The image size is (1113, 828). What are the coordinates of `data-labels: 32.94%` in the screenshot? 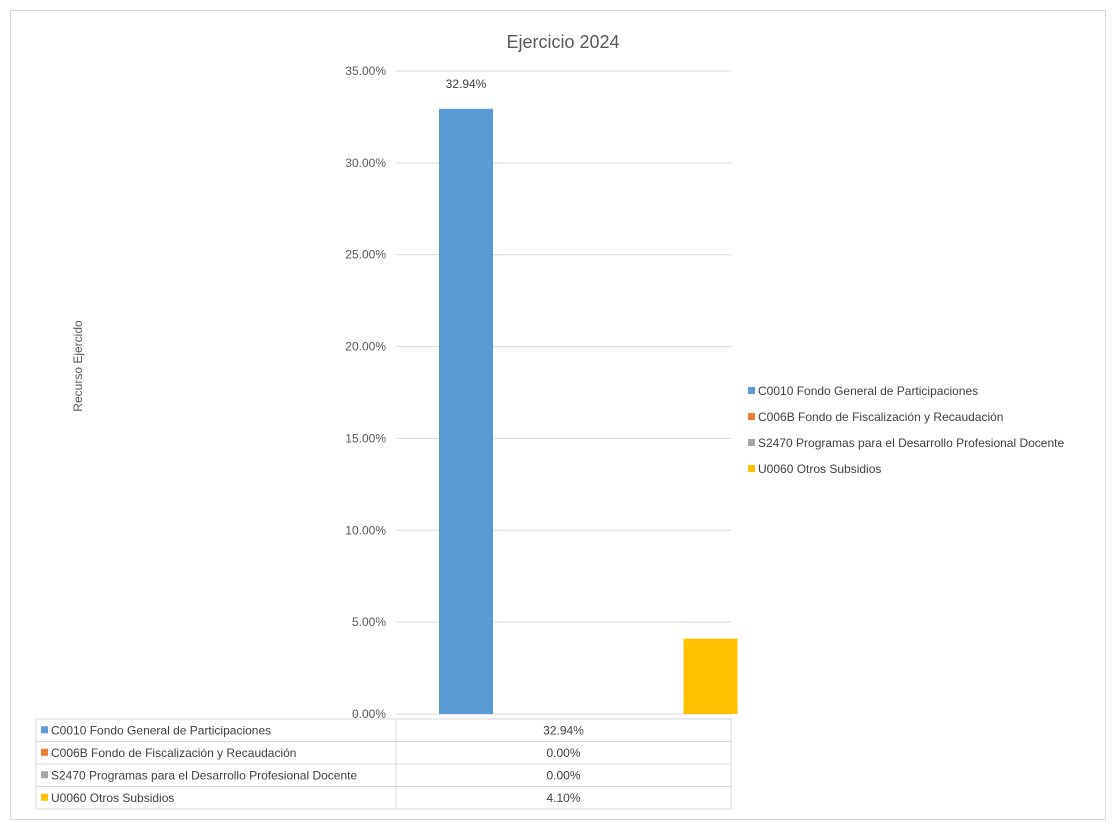 It's located at (466, 84).